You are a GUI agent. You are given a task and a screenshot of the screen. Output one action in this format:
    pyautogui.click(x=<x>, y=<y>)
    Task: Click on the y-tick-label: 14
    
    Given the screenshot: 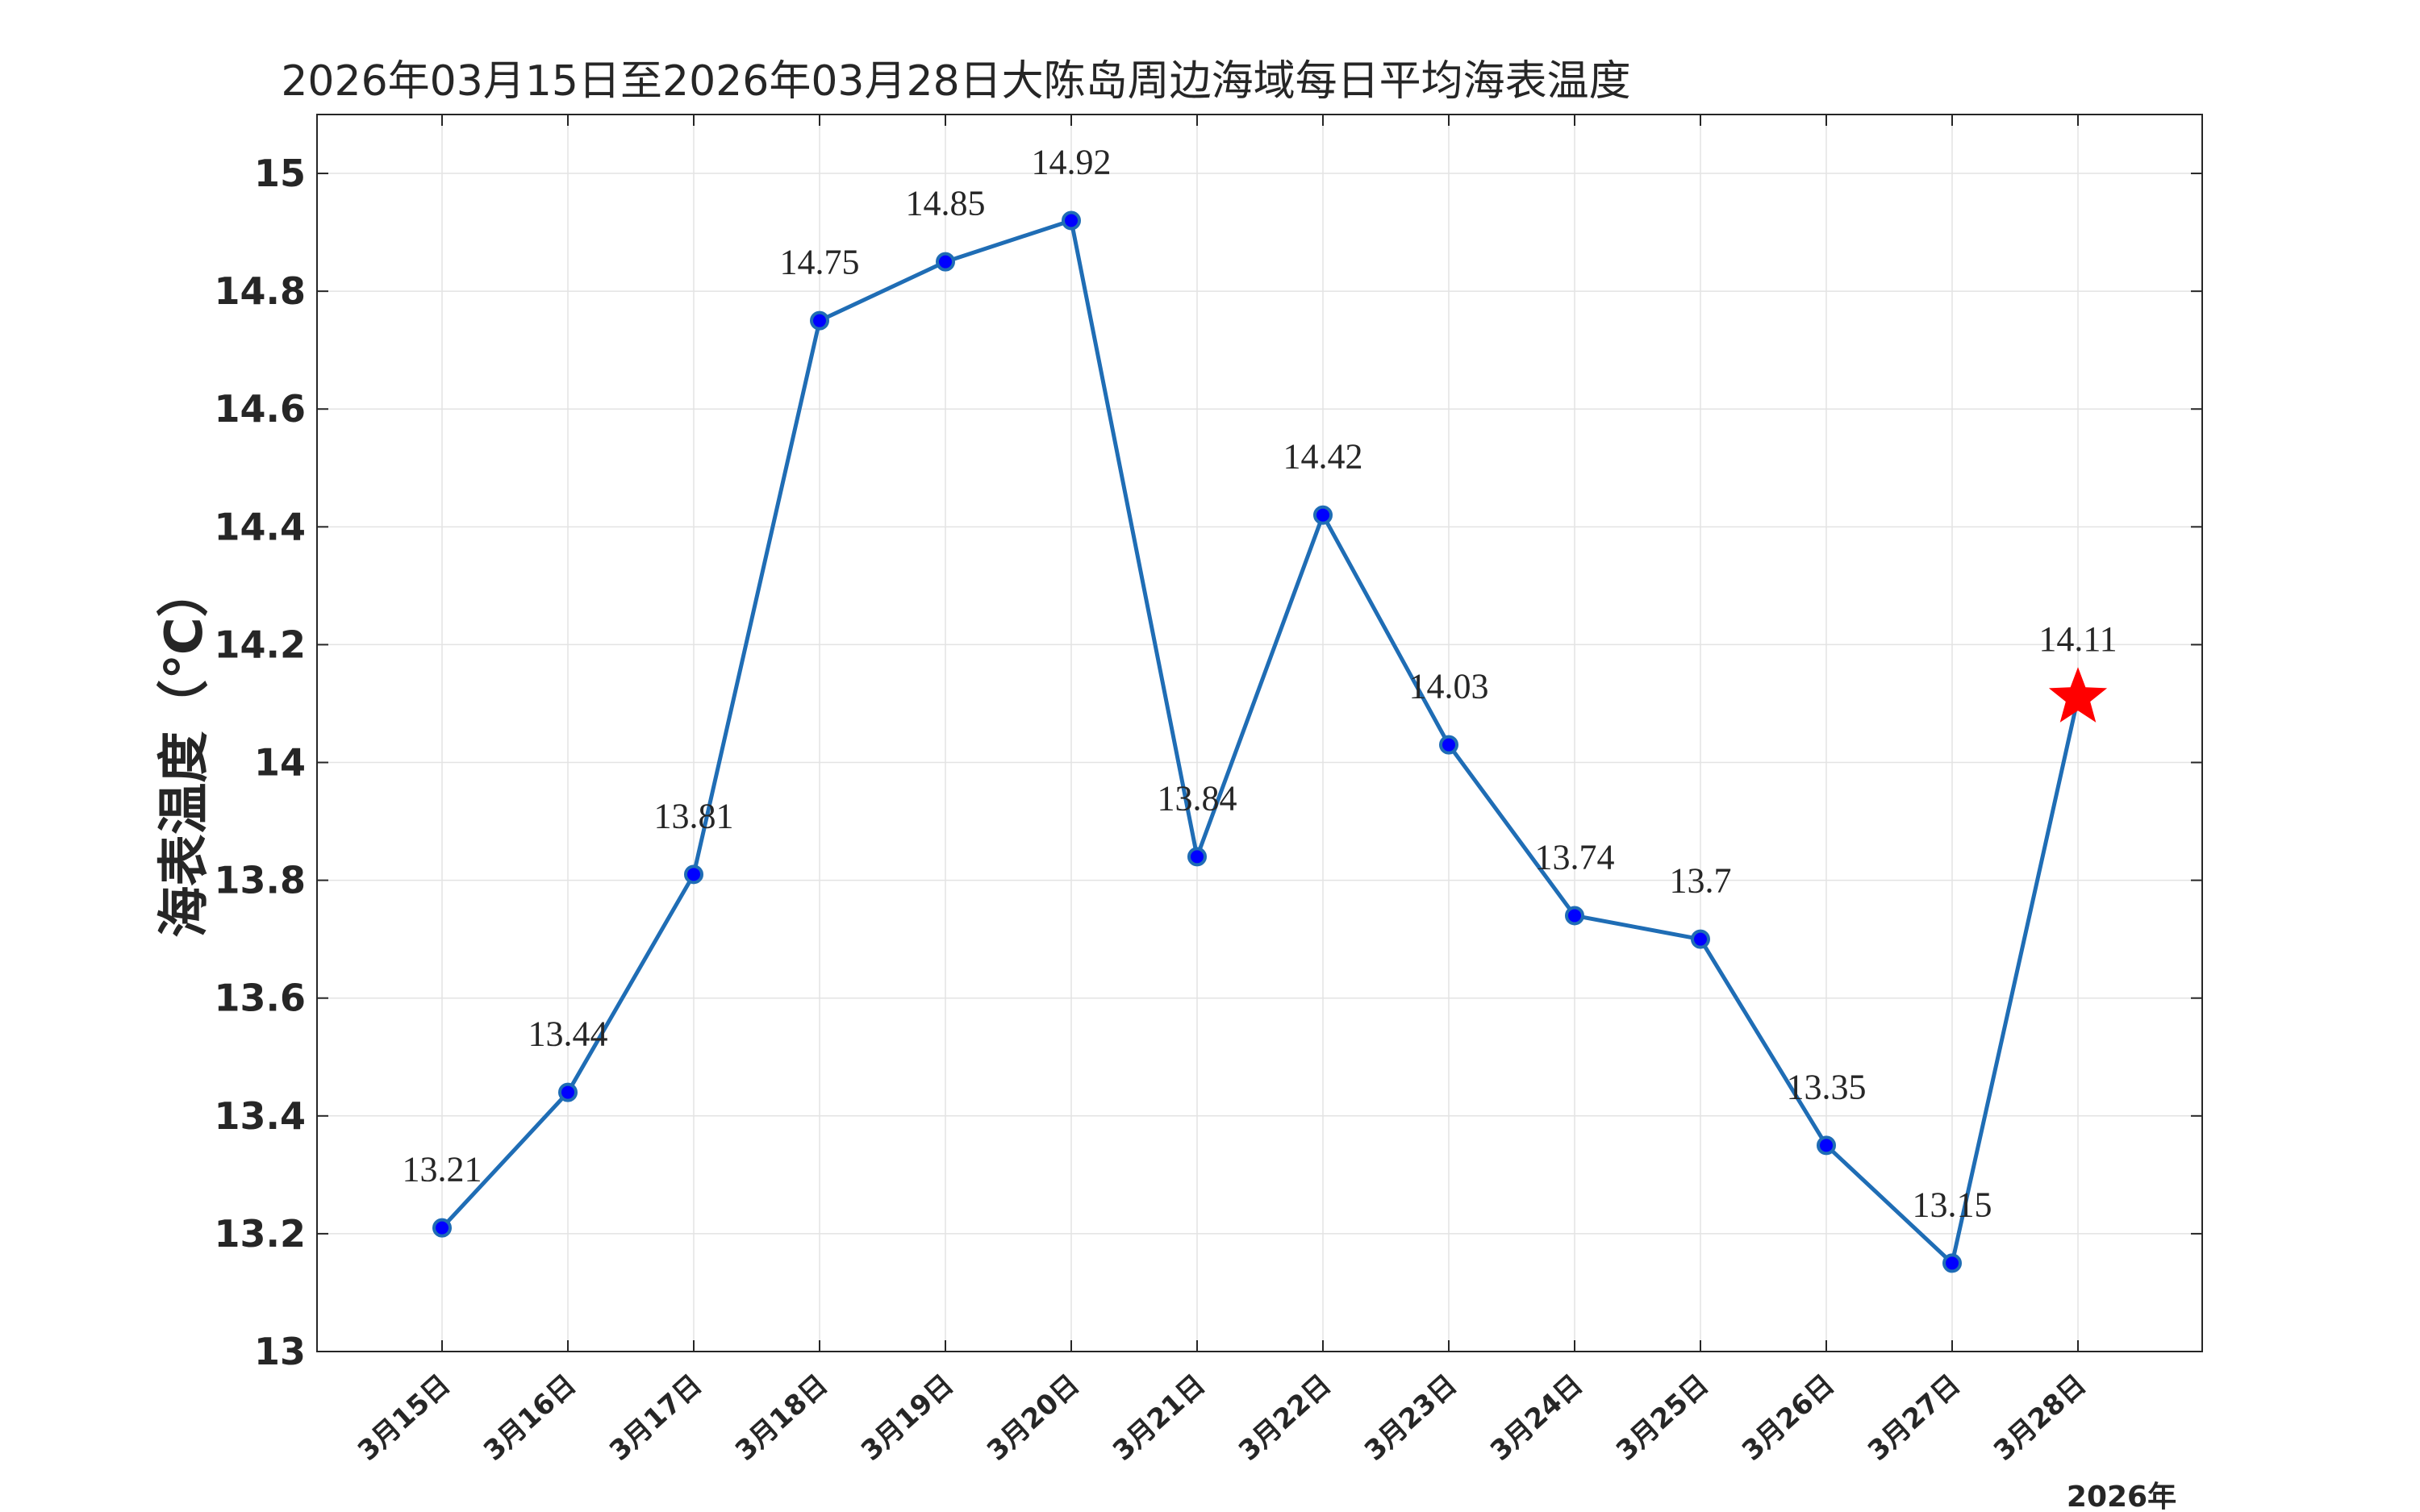 What is the action you would take?
    pyautogui.click(x=280, y=763)
    